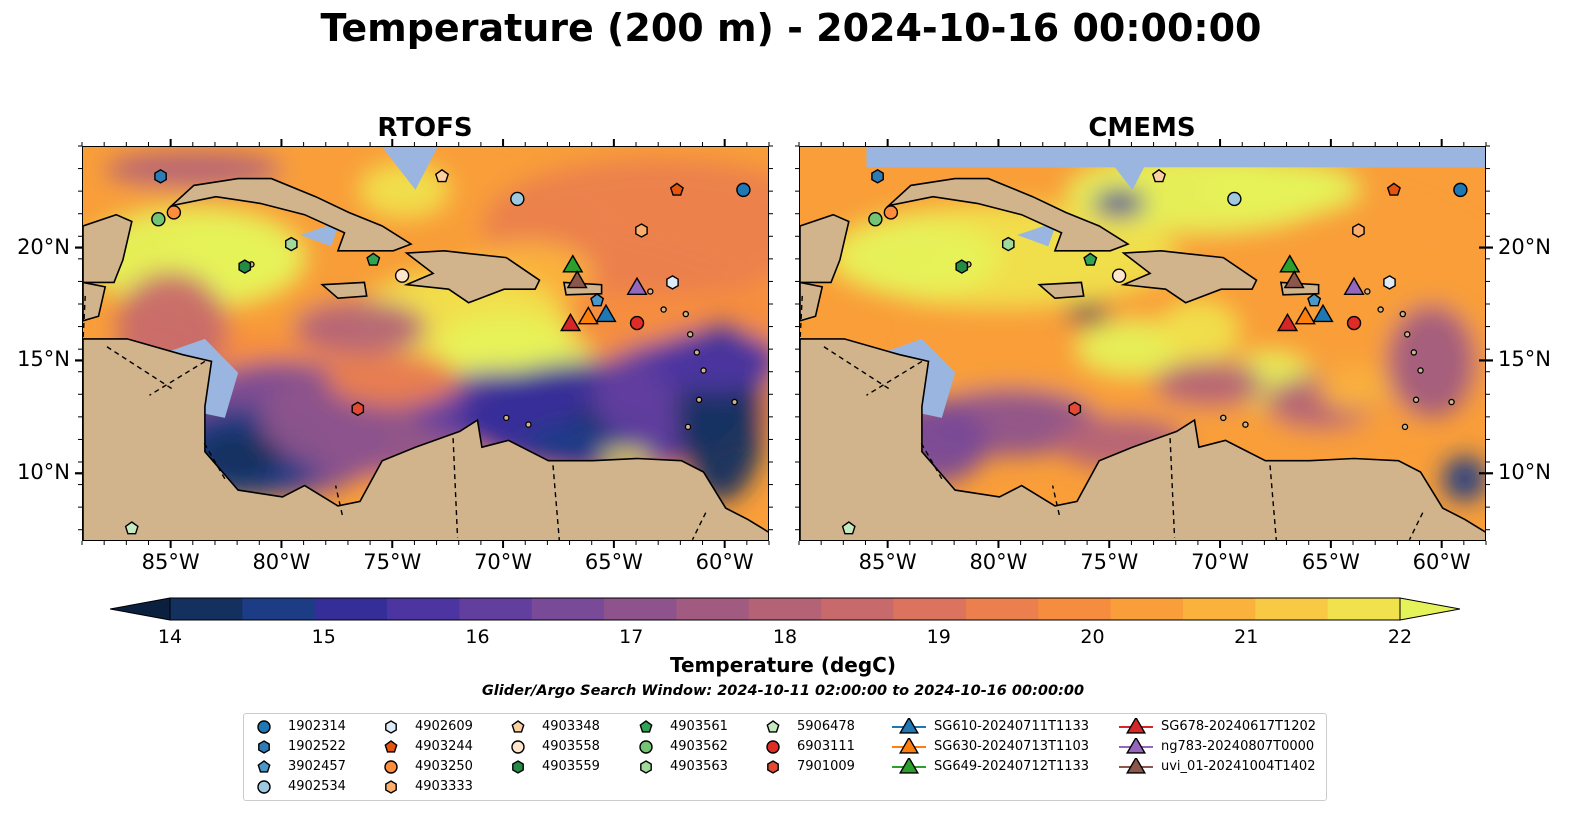  I want to click on legend-label: 4903559, so click(571, 766).